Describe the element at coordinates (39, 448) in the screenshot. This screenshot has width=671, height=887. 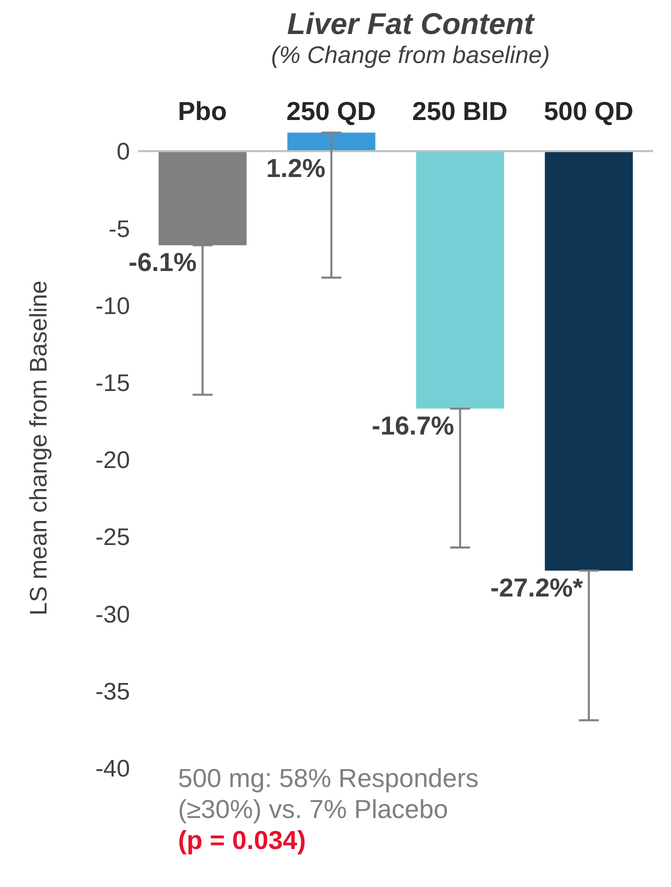
I see `y-axis-title: LS mean change from Baseline` at that location.